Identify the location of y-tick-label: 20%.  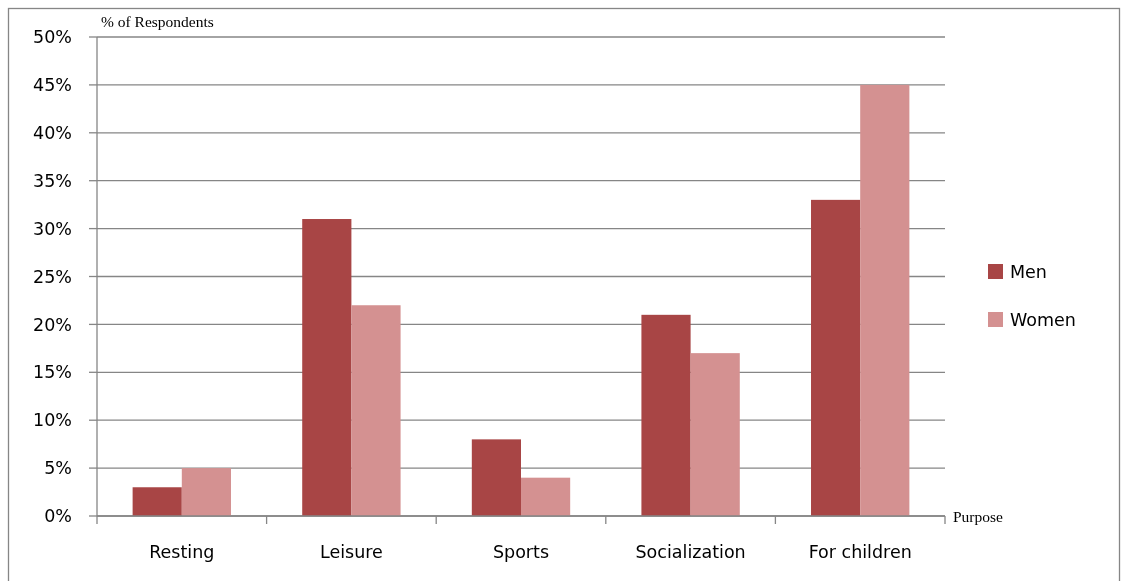
(52, 324).